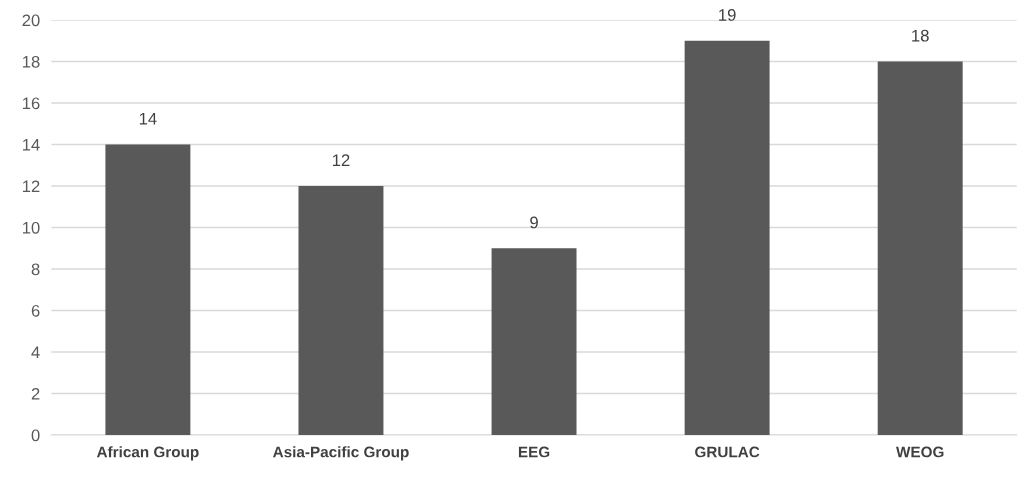  Describe the element at coordinates (31, 145) in the screenshot. I see `y-tick-label: 14` at that location.